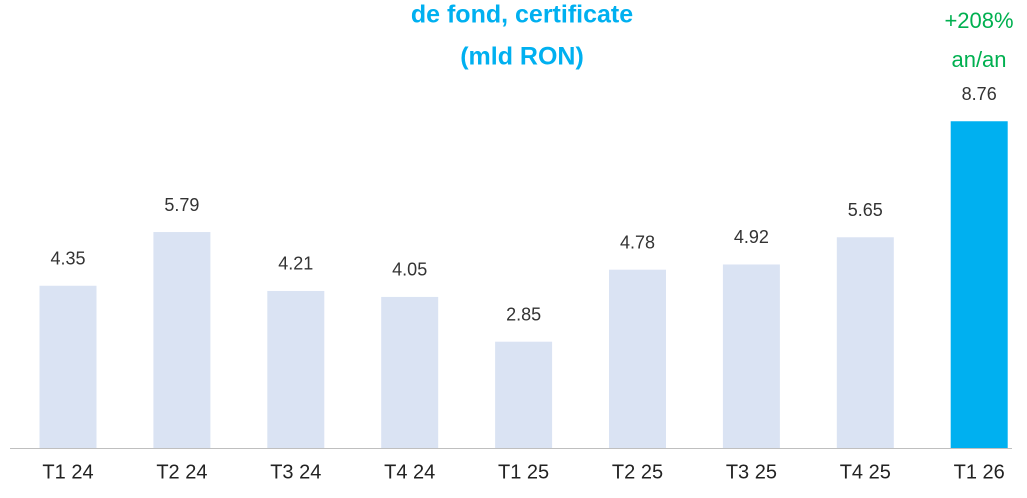  I want to click on value-label: 4.78, so click(637, 242).